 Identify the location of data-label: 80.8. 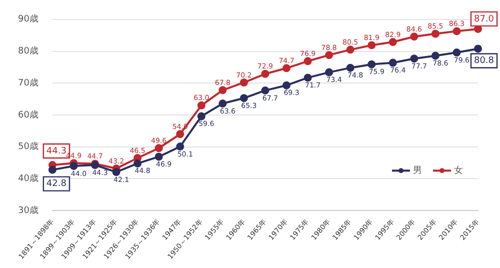
(484, 61).